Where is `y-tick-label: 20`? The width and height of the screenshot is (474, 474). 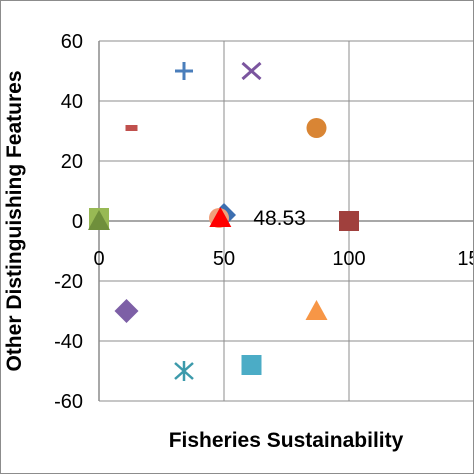 y-tick-label: 20 is located at coordinates (72, 162).